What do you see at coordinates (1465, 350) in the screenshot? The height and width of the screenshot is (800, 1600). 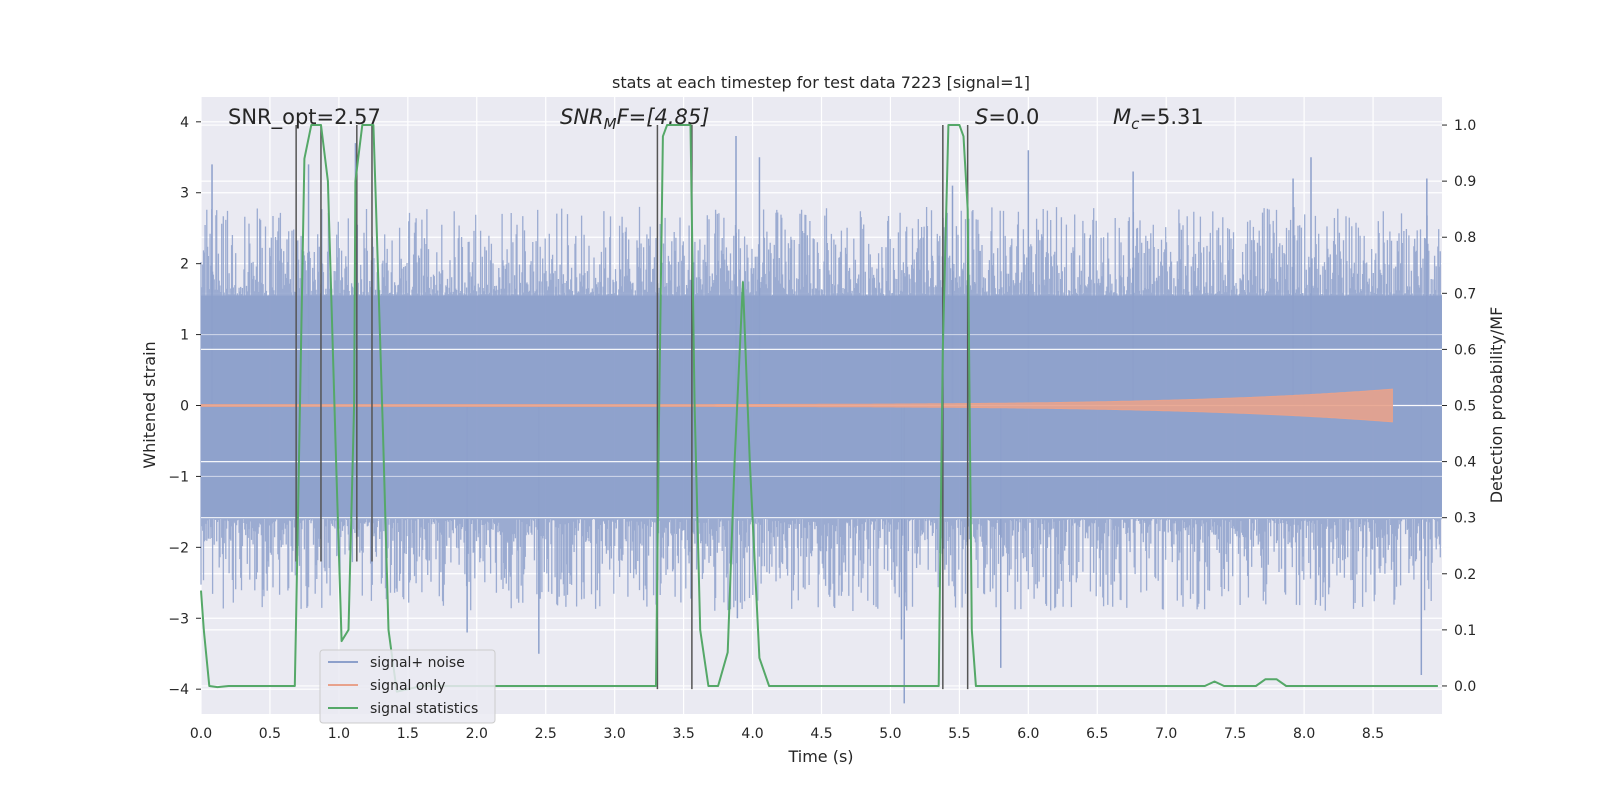 I see `y2-tick-label: 0.6` at bounding box center [1465, 350].